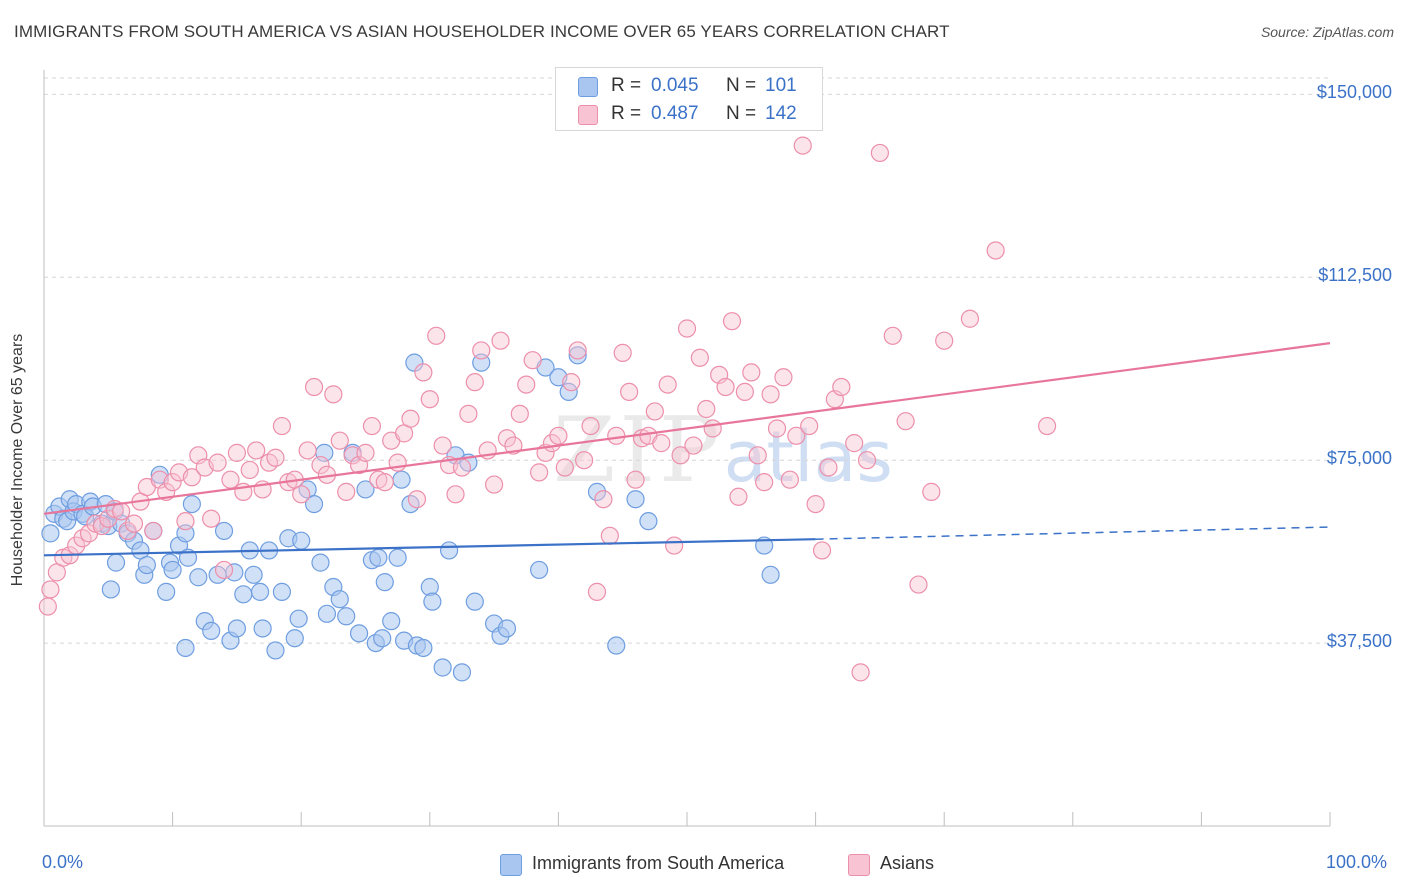  I want to click on x-tick-label-max: 100.0%, so click(1357, 862).